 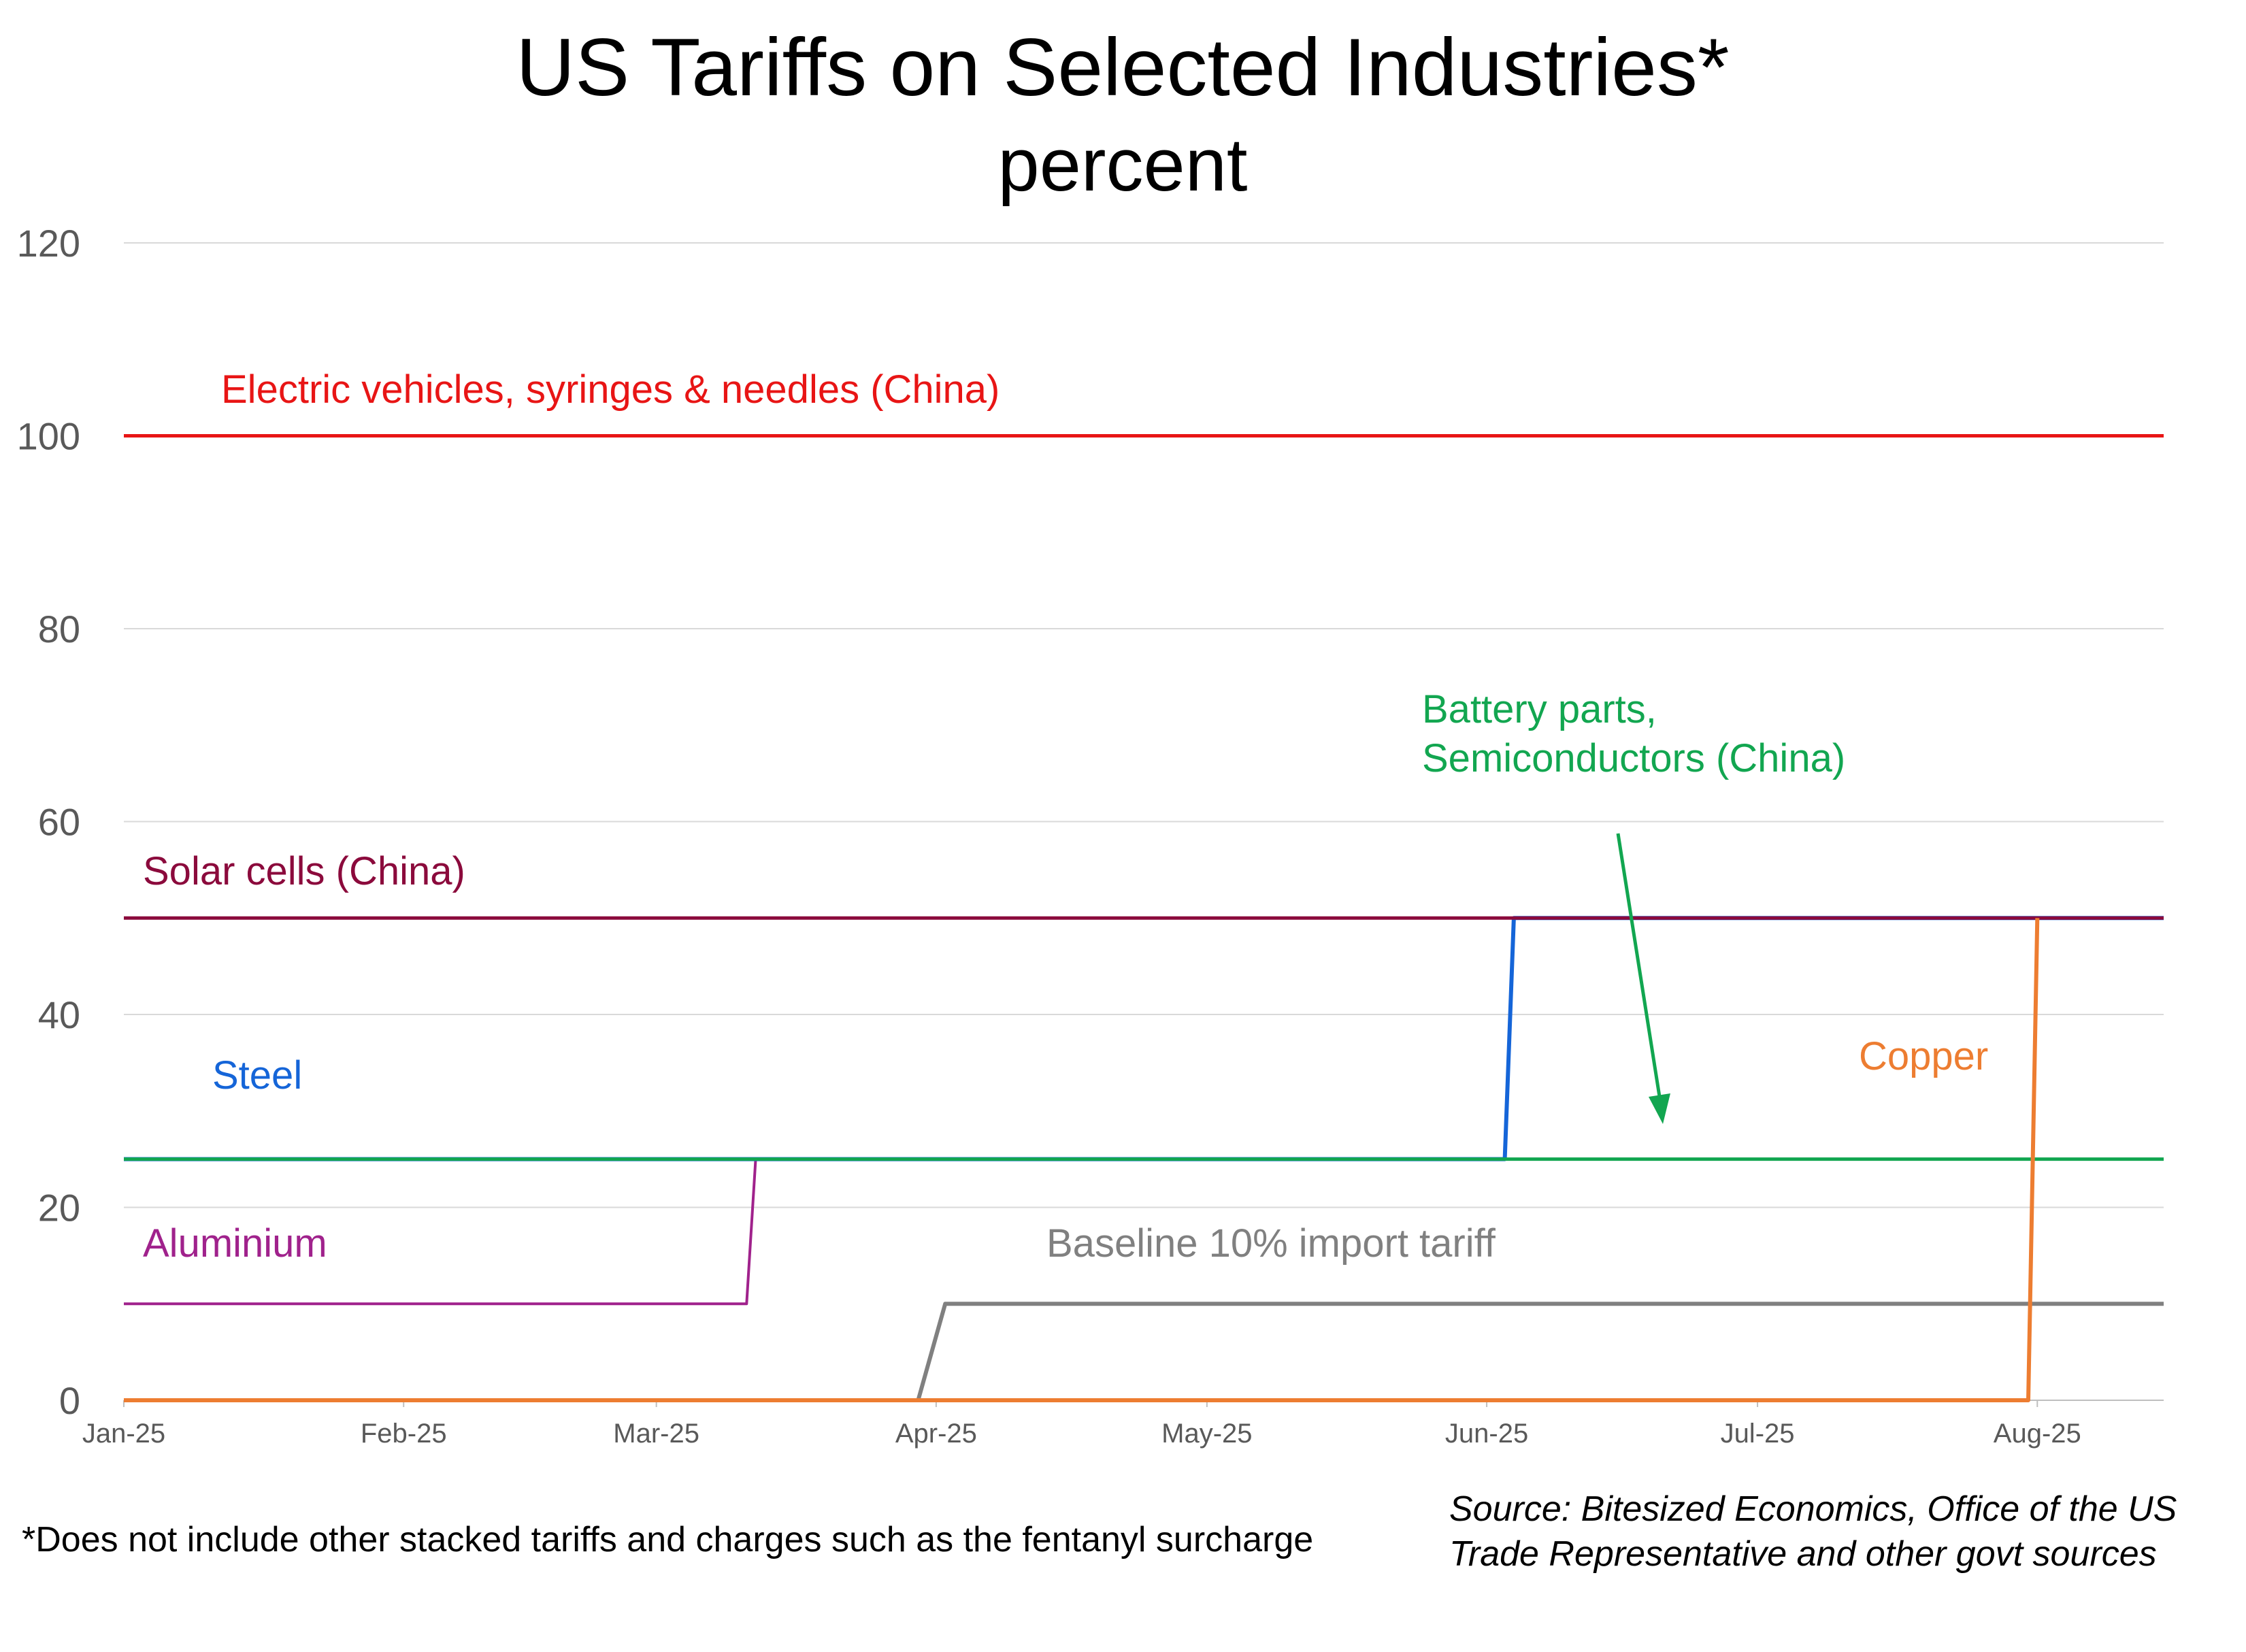 I want to click on y-axis-ticks: 0 20 40 60 80 100 120, so click(x=48, y=822).